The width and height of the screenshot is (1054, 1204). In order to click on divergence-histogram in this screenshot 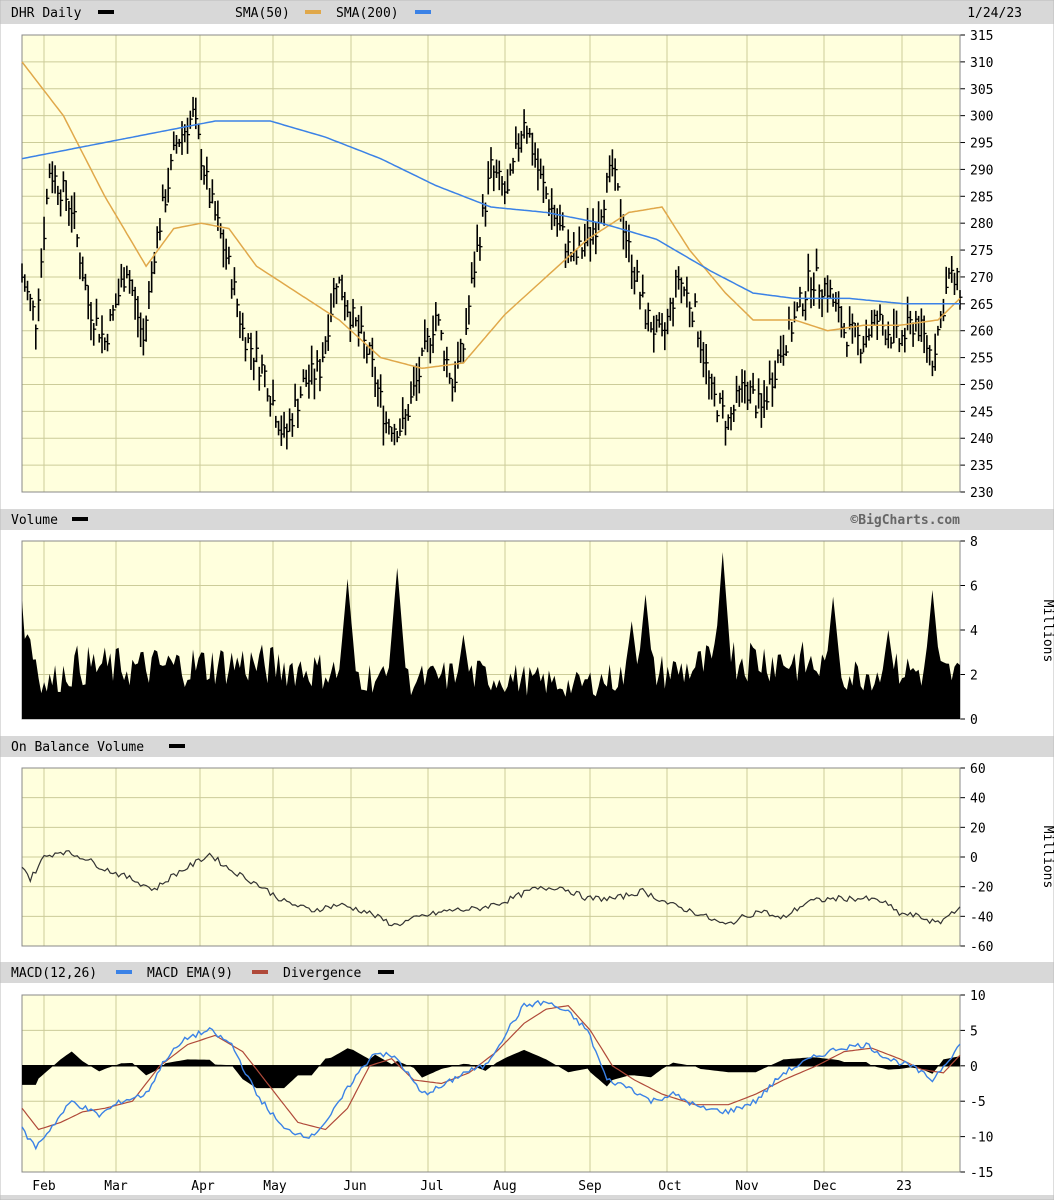, I will do `click(491, 1068)`.